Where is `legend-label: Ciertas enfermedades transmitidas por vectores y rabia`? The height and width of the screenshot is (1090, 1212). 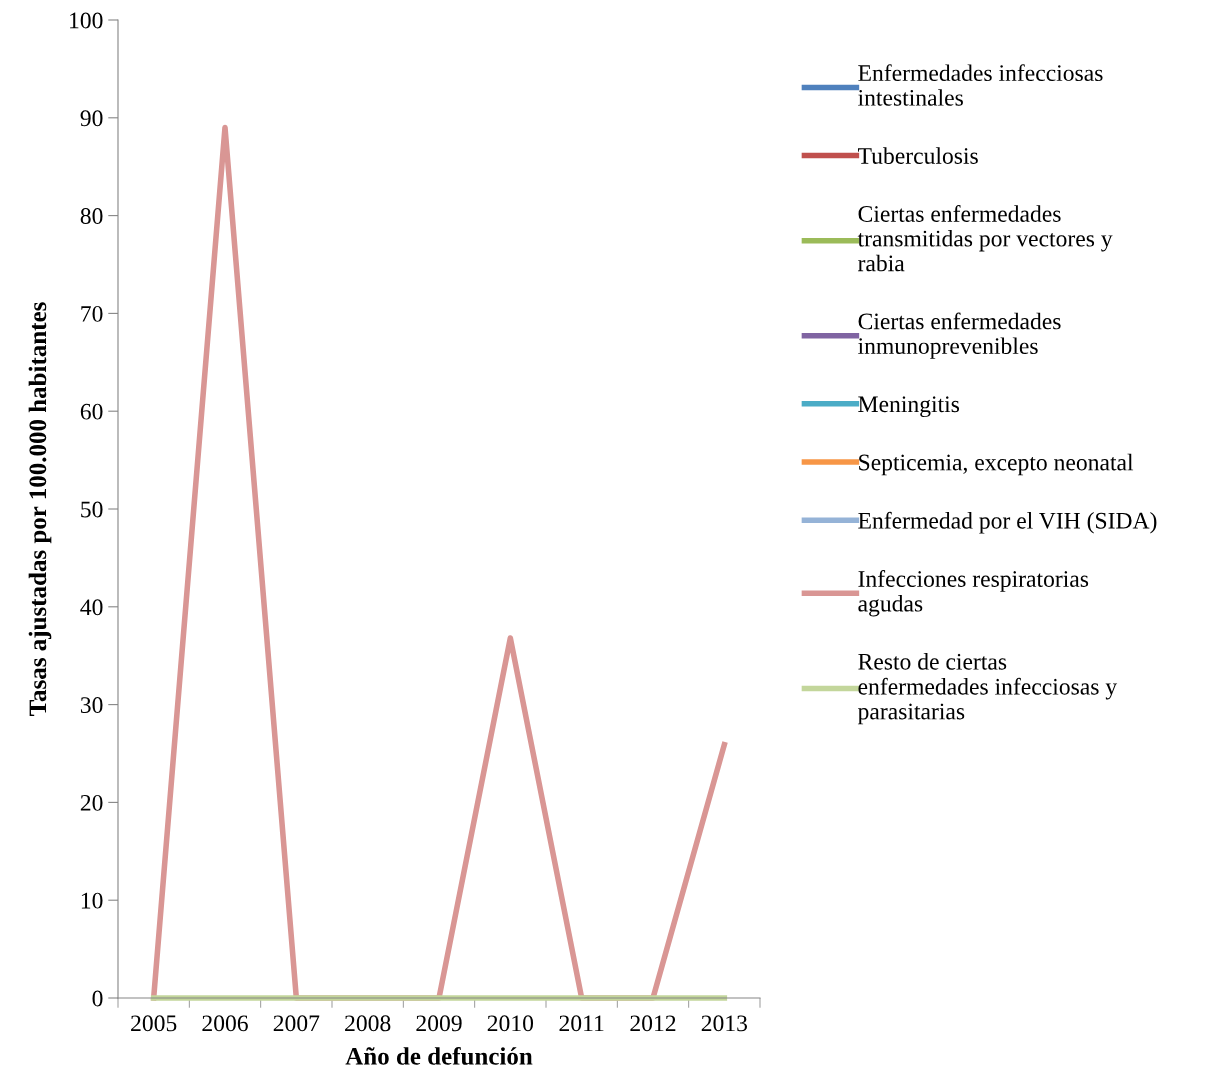
legend-label: Ciertas enfermedades transmitidas por vectores y rabia is located at coordinates (985, 238).